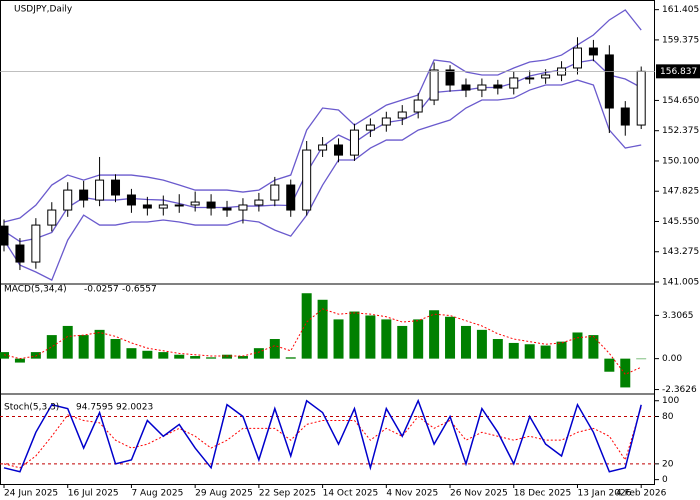  Describe the element at coordinates (680, 222) in the screenshot. I see `y-tick-label: 145.550` at that location.